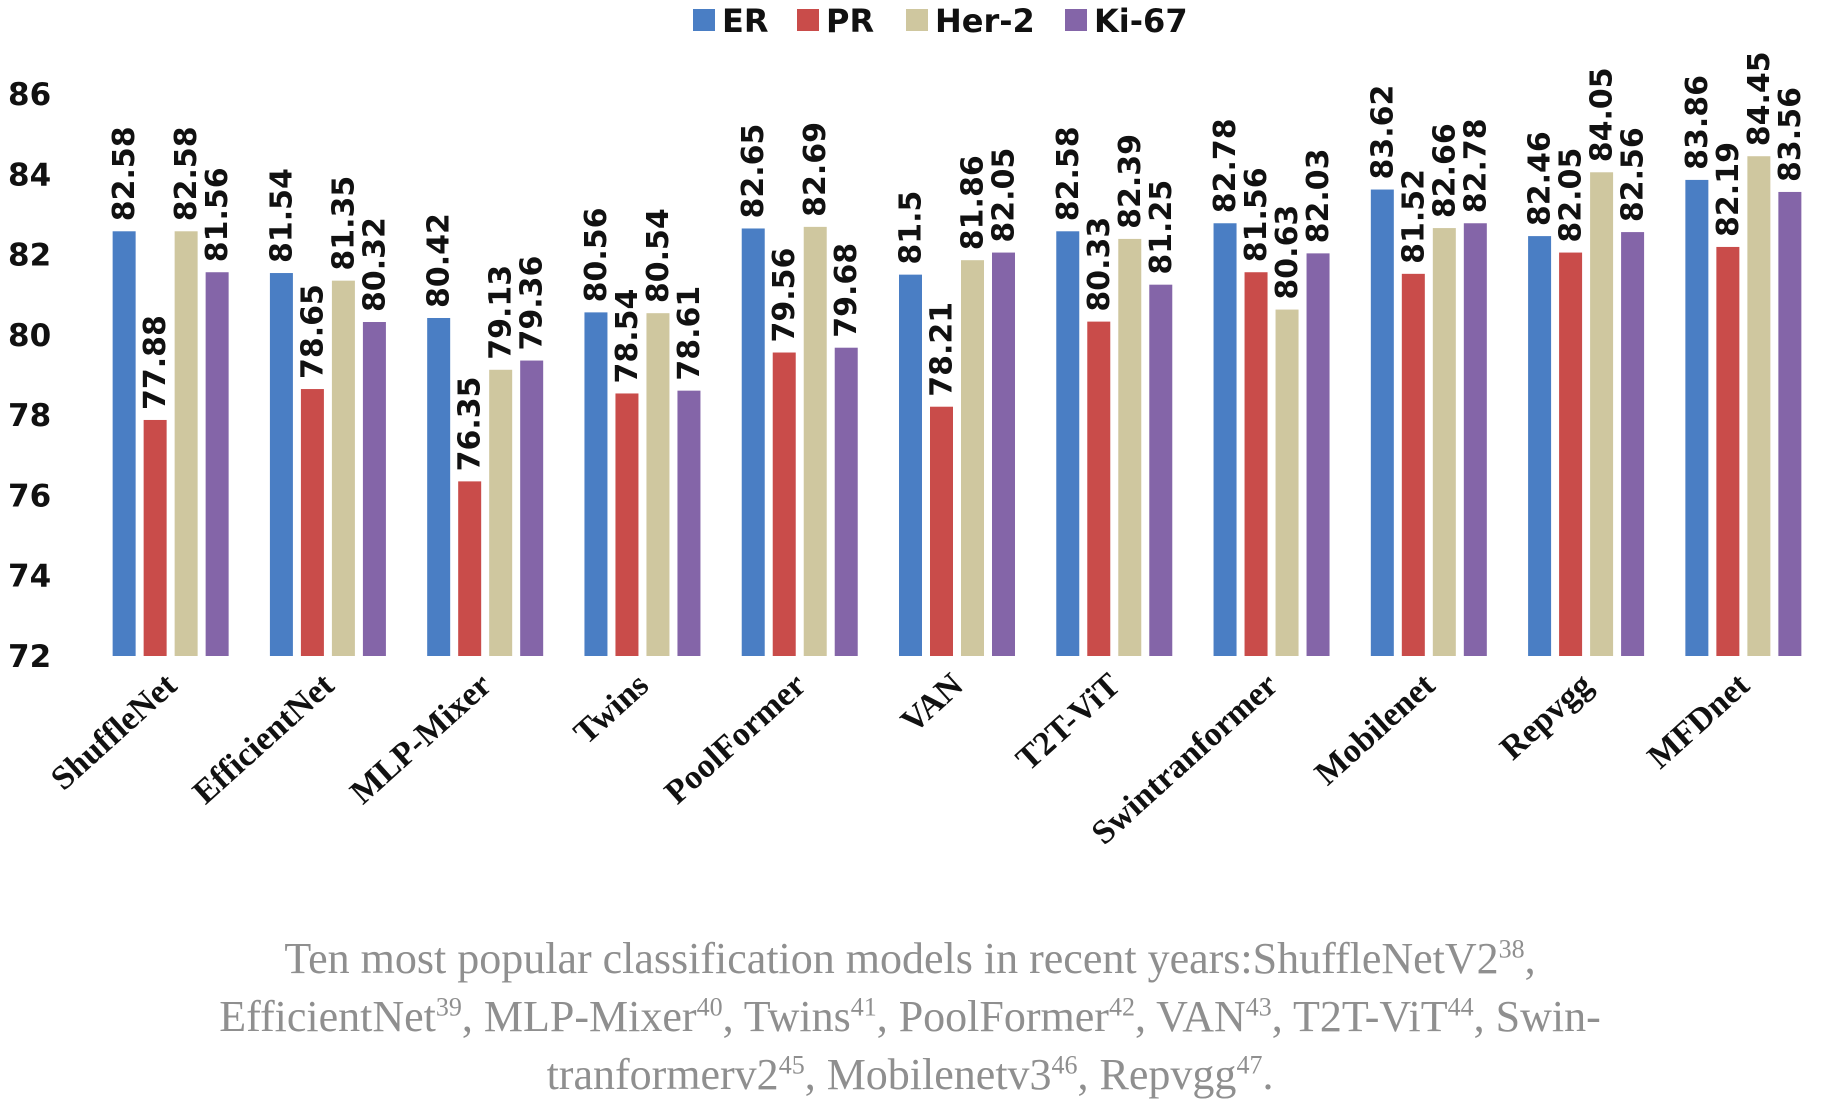 The width and height of the screenshot is (1822, 1110). What do you see at coordinates (1540, 178) in the screenshot?
I see `value-label: 82.46` at bounding box center [1540, 178].